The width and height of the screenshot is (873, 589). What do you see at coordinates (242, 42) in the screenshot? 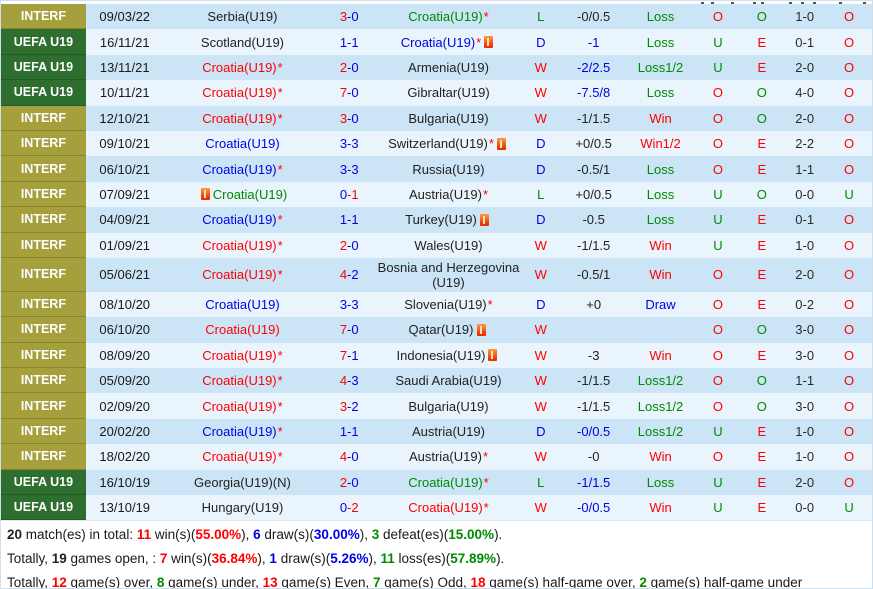
I see `team-name: Scotland(U19)` at bounding box center [242, 42].